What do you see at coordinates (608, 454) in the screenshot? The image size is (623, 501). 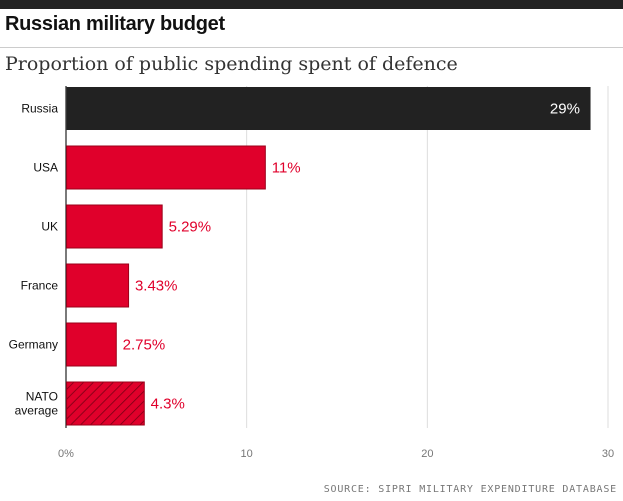 I see `x-tick-label: 30` at bounding box center [608, 454].